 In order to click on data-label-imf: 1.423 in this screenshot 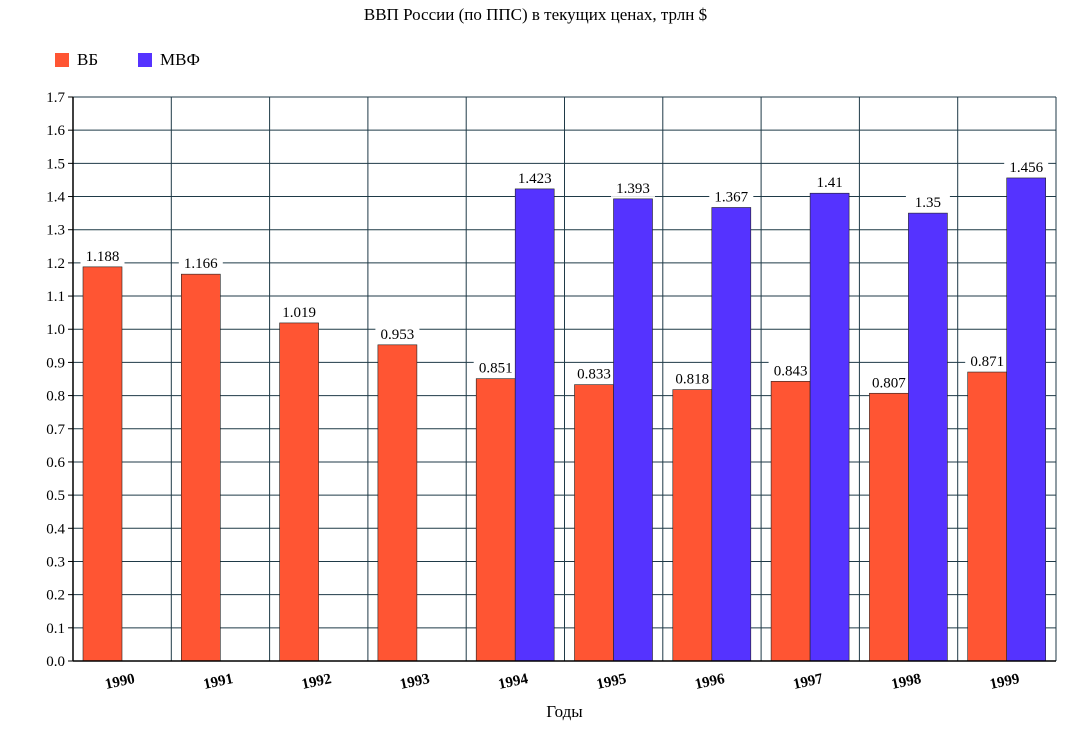, I will do `click(535, 179)`.